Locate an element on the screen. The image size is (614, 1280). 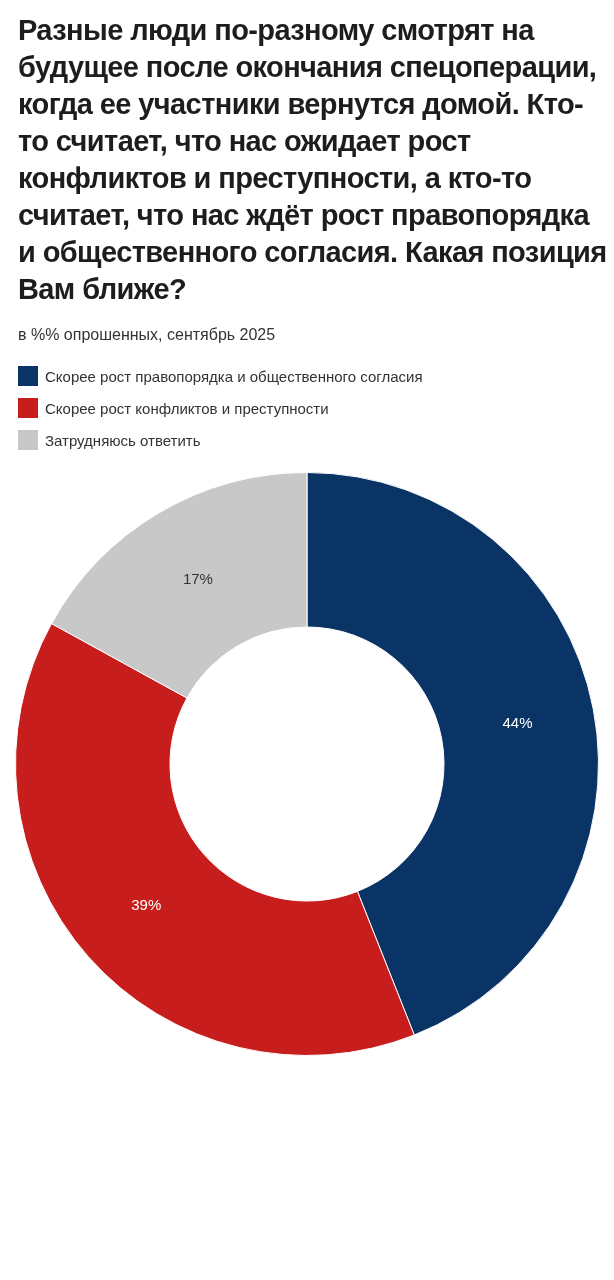
data-label: 39% is located at coordinates (146, 904).